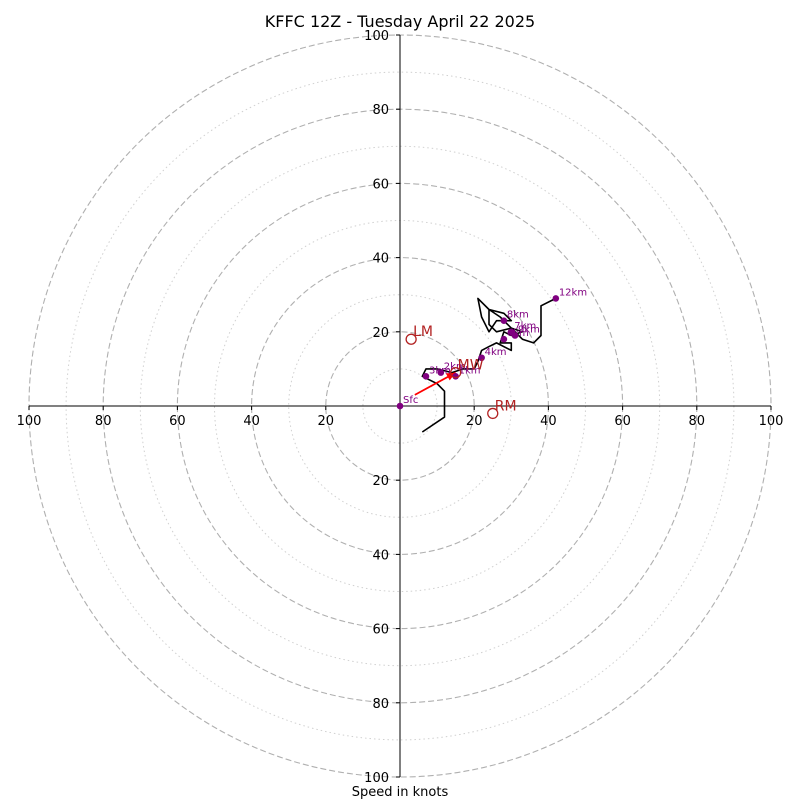 The width and height of the screenshot is (800, 800). I want to click on x-axis-label: Speed in knots, so click(400, 792).